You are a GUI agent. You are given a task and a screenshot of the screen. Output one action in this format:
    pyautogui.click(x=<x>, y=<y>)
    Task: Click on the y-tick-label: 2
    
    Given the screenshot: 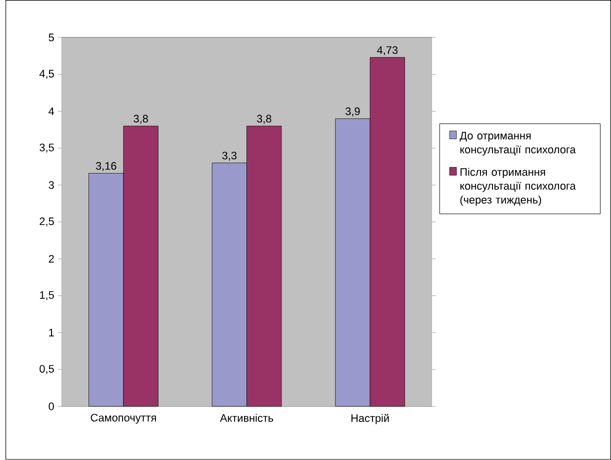 What is the action you would take?
    pyautogui.click(x=51, y=259)
    